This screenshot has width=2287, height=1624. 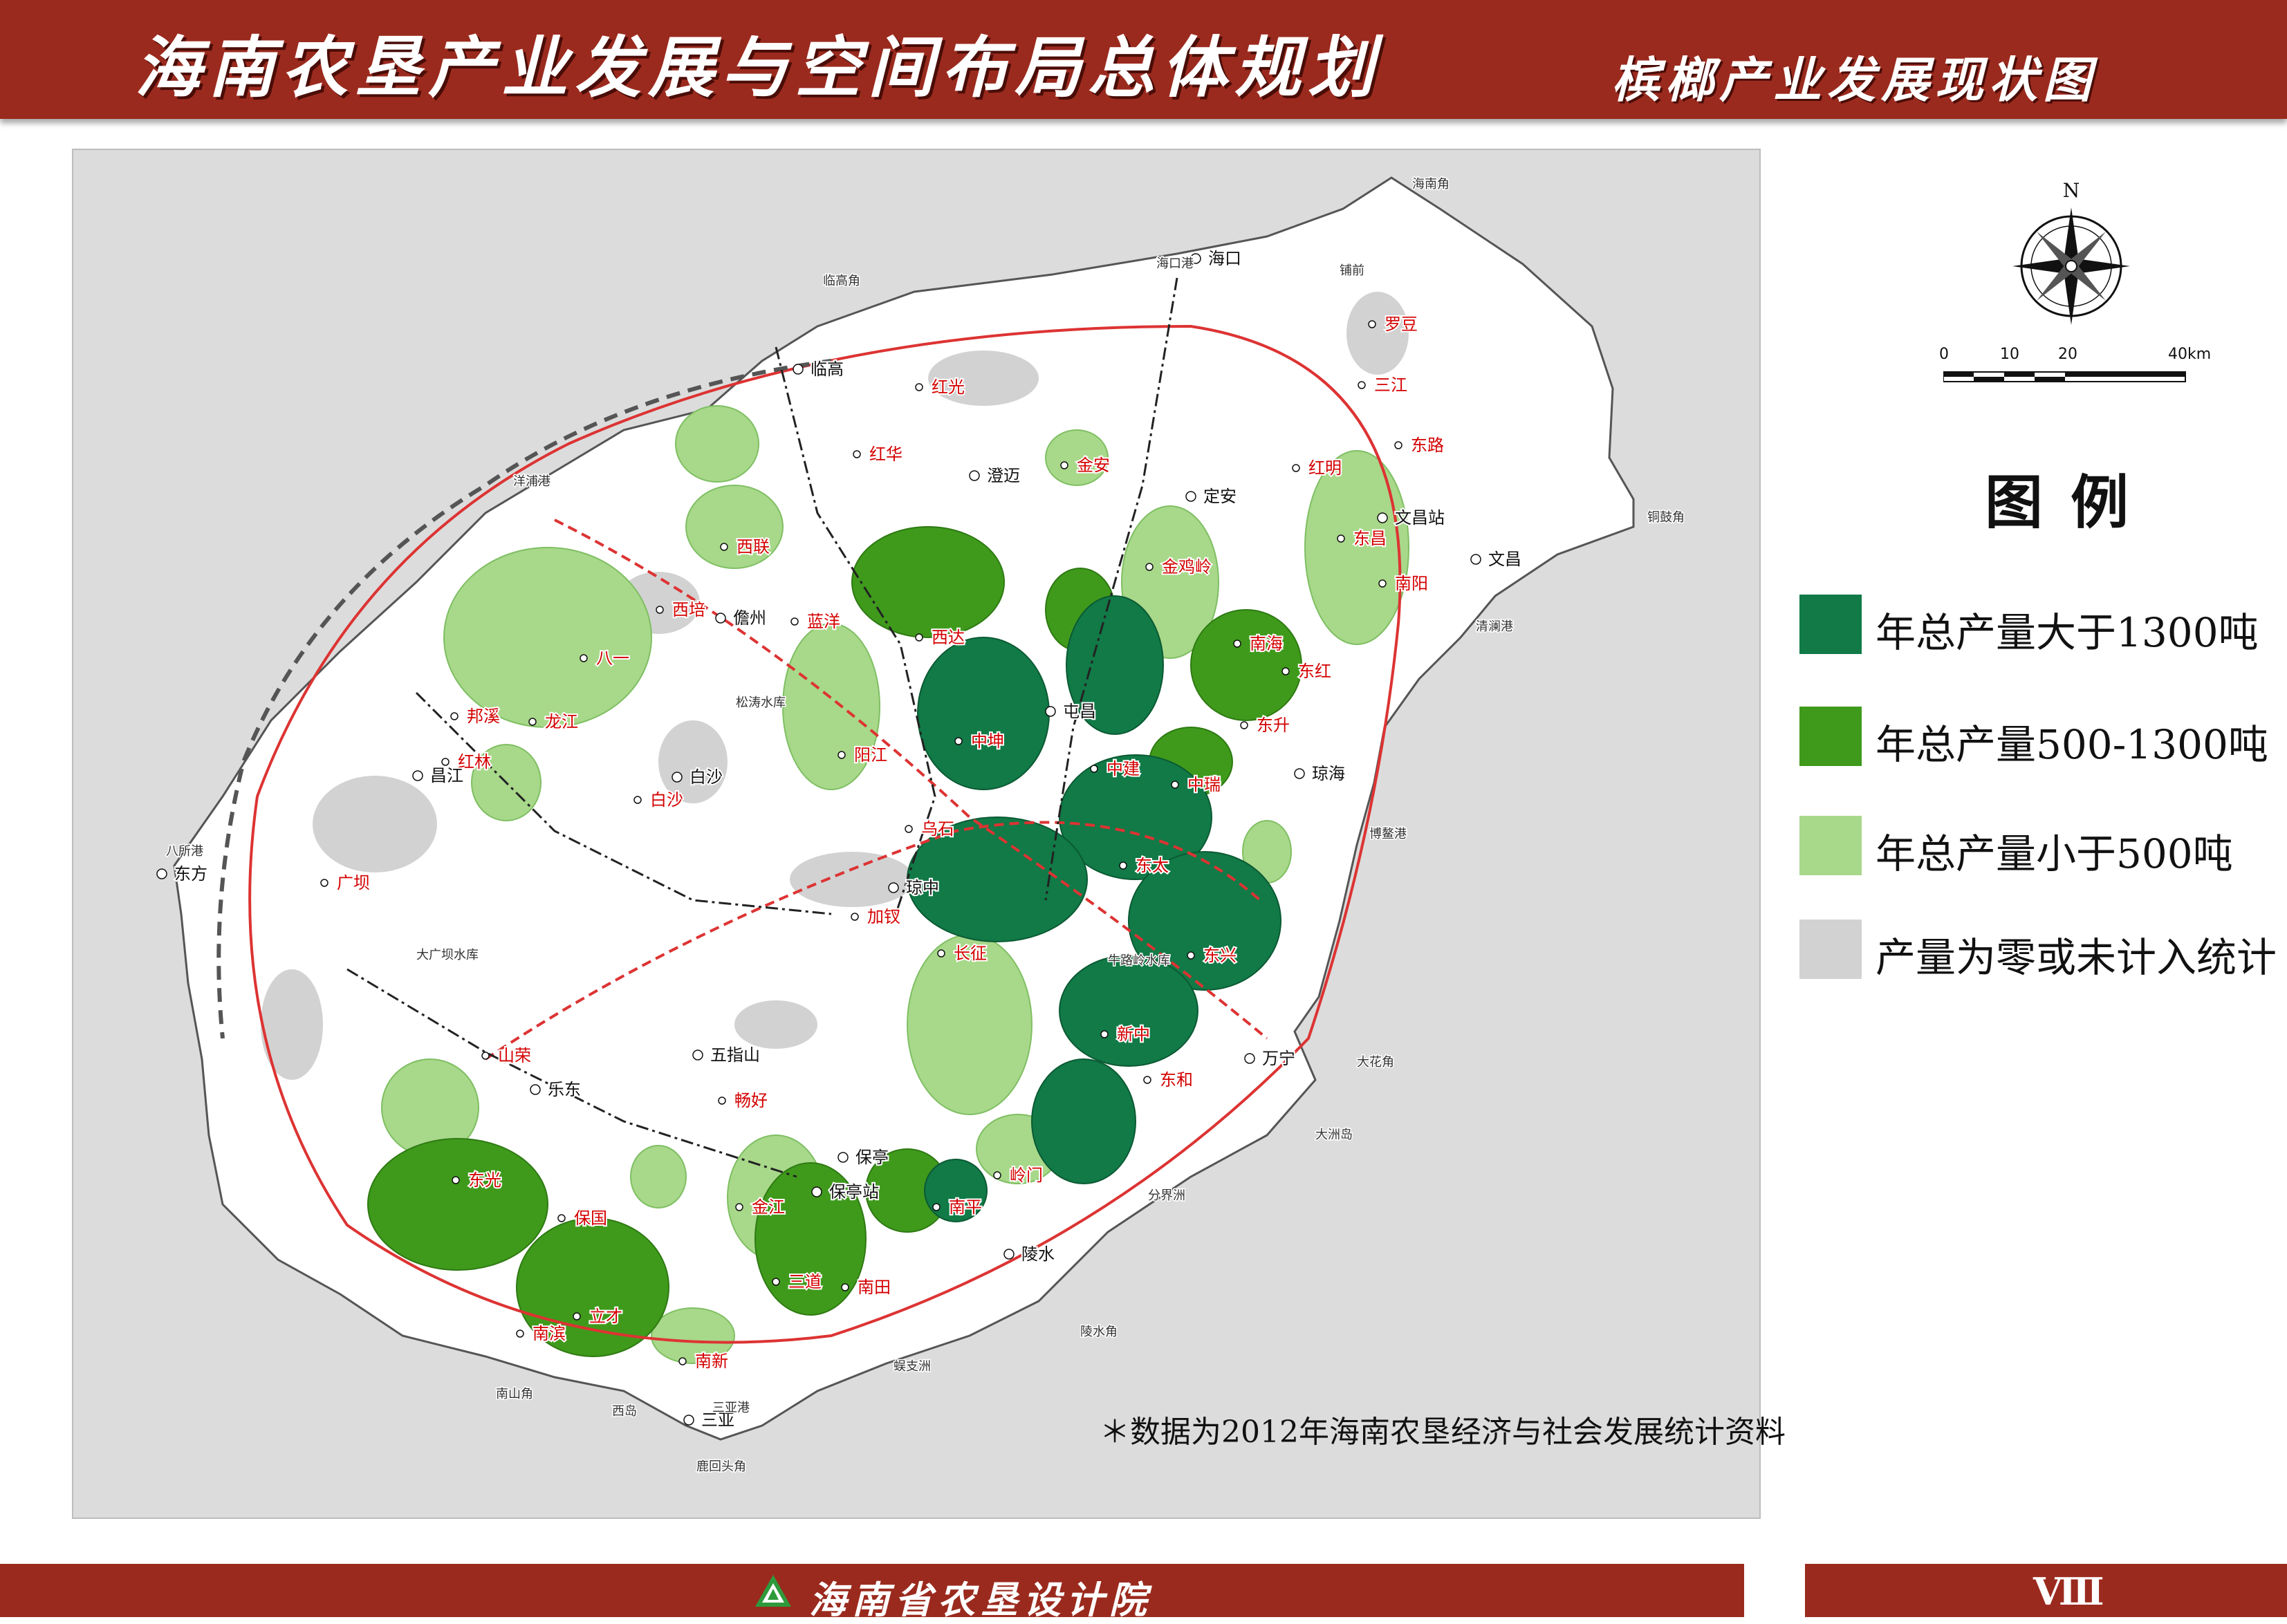 What do you see at coordinates (598, 1316) in the screenshot?
I see `farm-43: 立才` at bounding box center [598, 1316].